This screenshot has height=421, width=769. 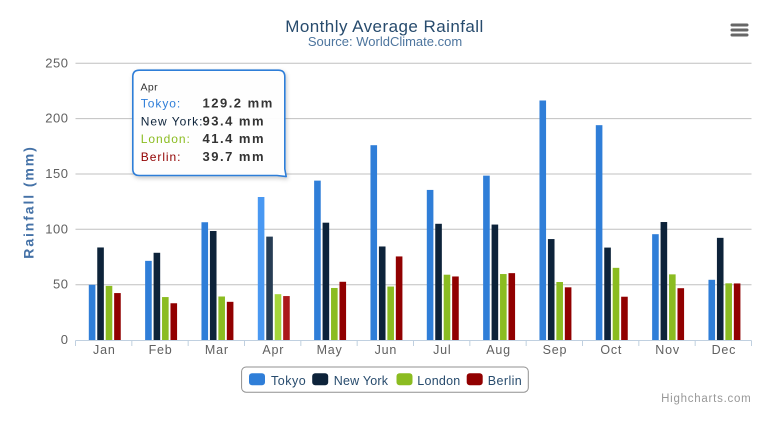 I want to click on svg-text: New York, so click(x=361, y=381).